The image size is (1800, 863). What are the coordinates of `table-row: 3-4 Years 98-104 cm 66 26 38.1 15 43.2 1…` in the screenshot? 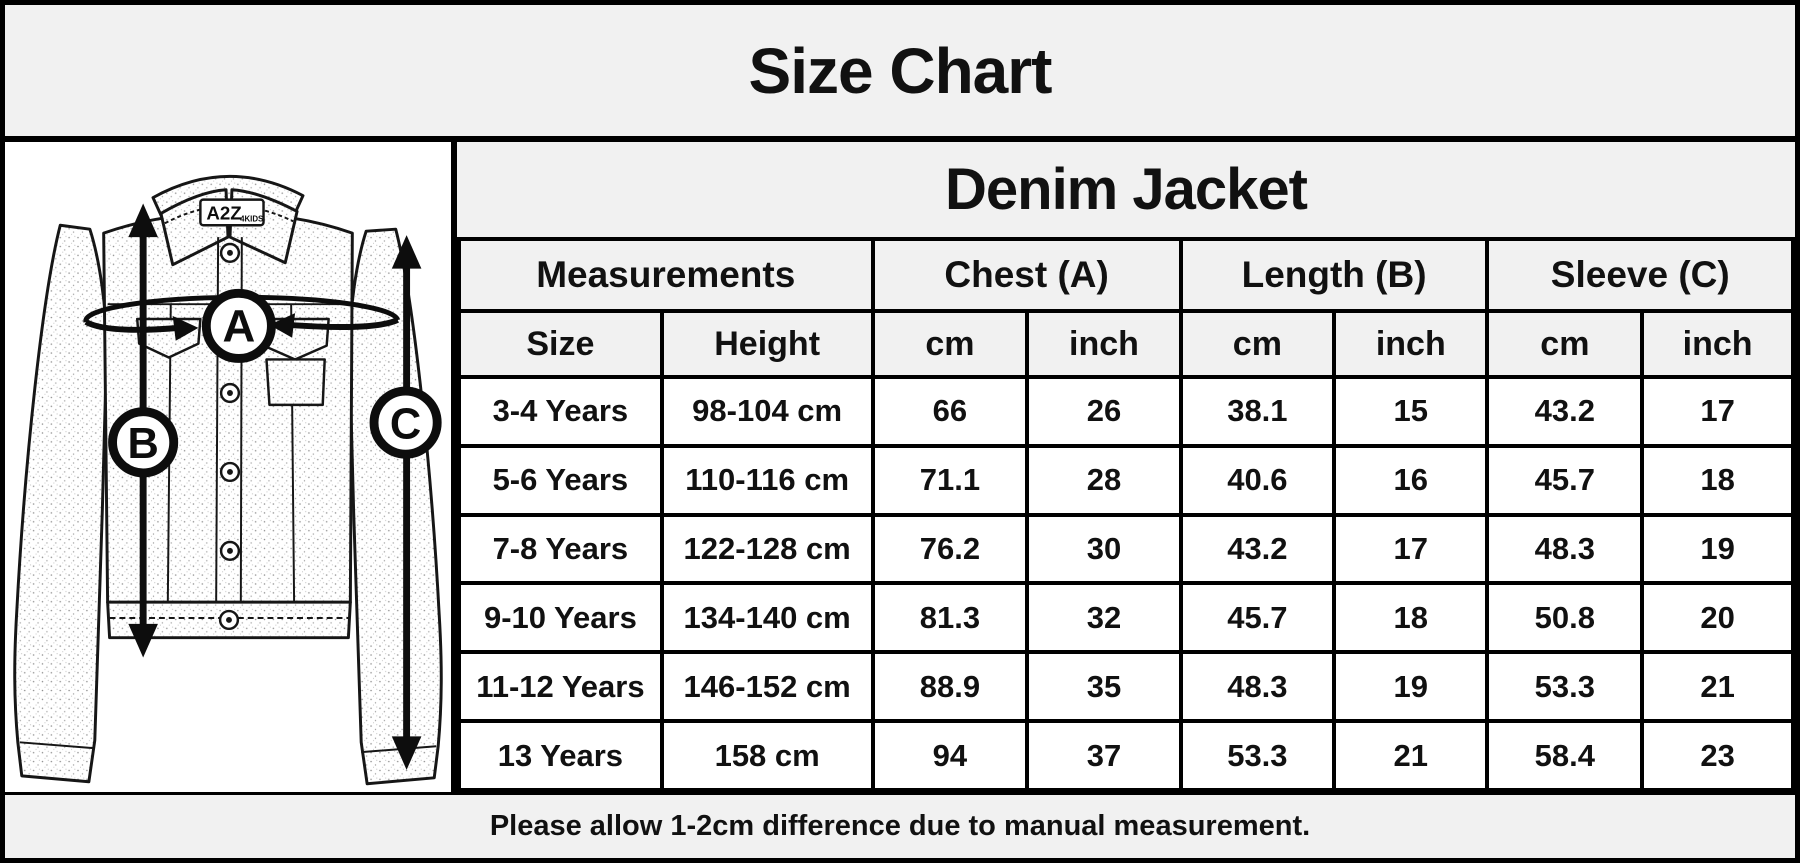 It's located at (1126, 411).